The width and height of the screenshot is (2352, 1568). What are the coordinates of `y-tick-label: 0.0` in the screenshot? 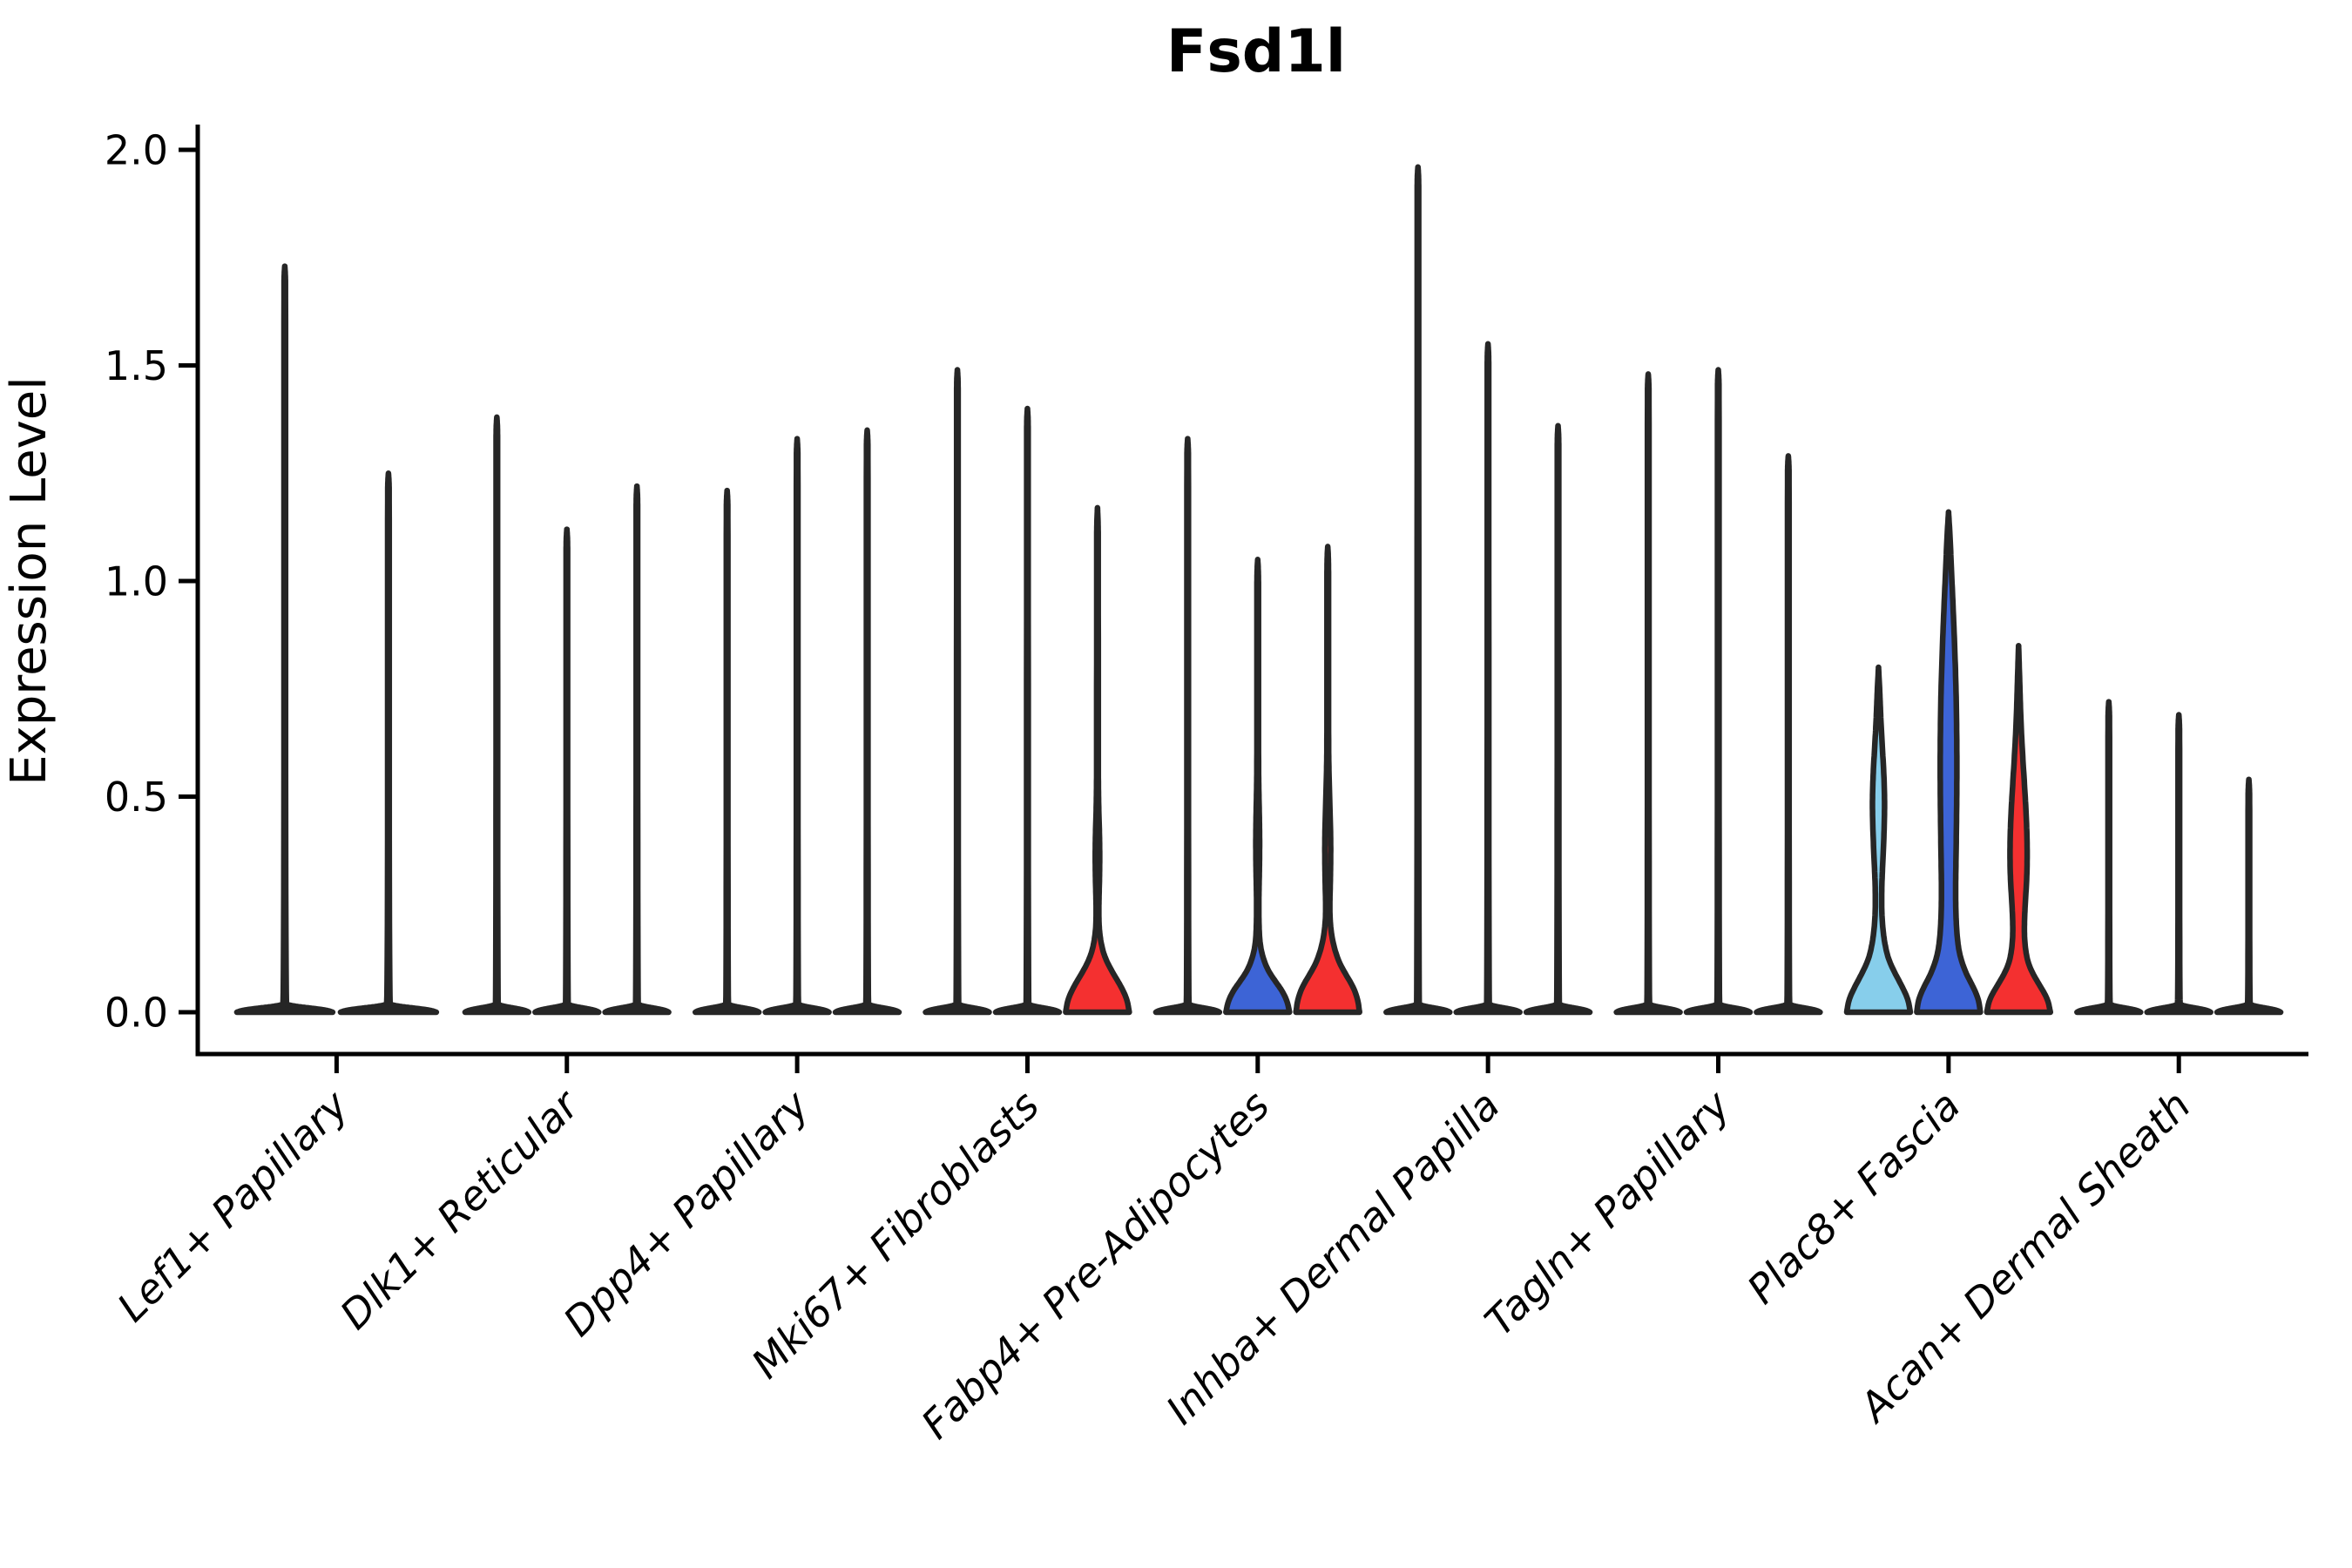 It's located at (136, 1014).